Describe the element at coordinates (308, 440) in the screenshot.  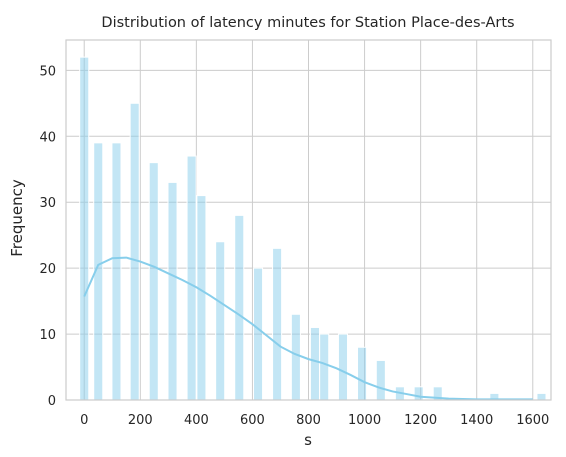
I see `x-axis-label: s` at that location.